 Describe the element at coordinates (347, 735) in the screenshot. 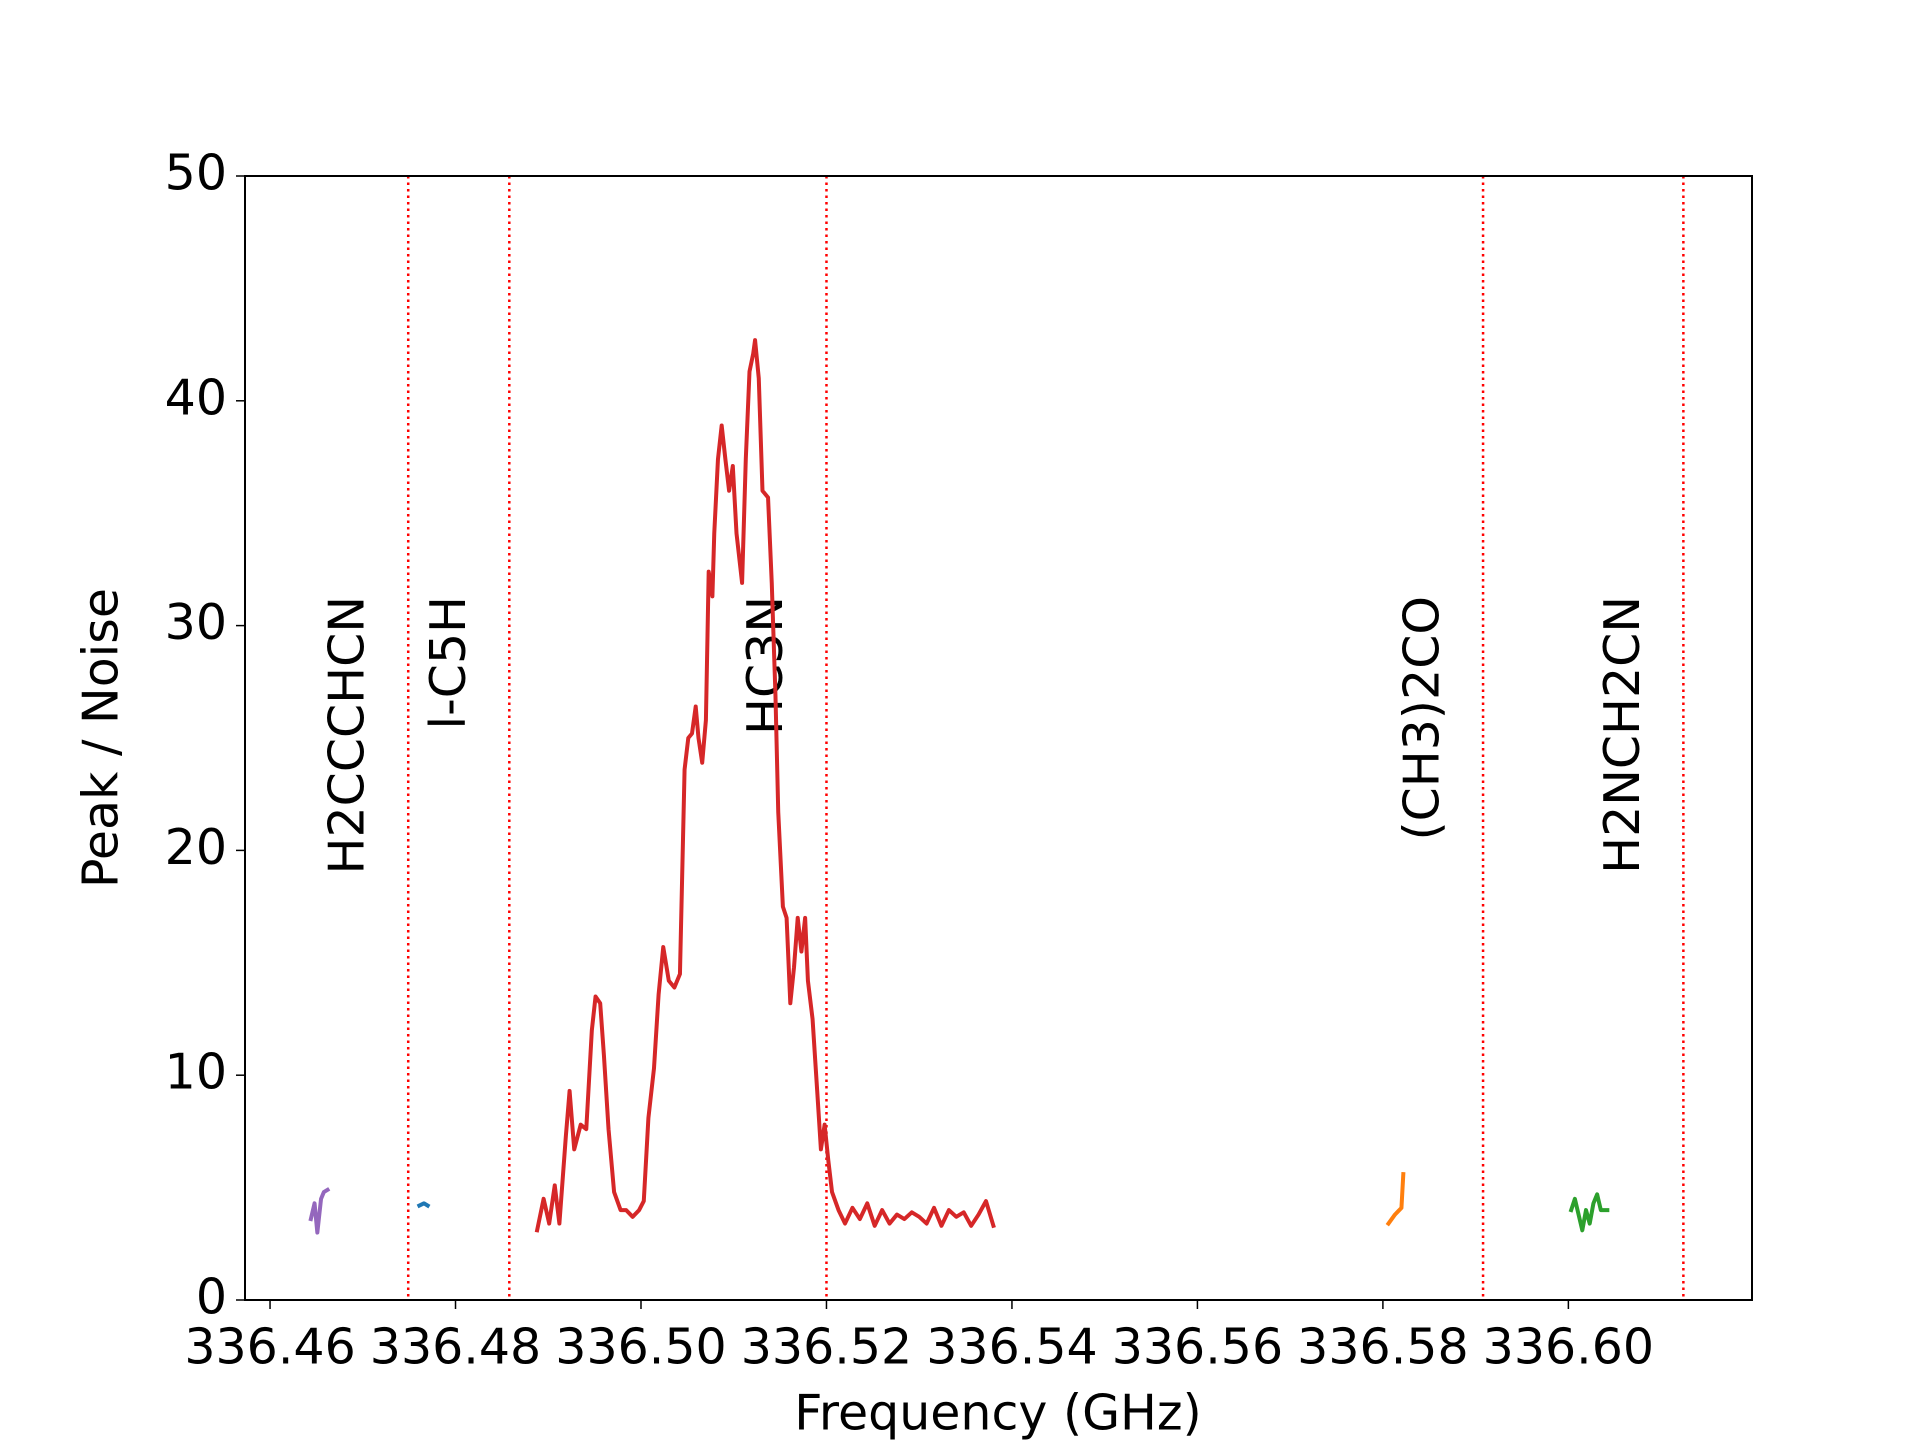

I see `line-label: H2CCCHCN` at that location.